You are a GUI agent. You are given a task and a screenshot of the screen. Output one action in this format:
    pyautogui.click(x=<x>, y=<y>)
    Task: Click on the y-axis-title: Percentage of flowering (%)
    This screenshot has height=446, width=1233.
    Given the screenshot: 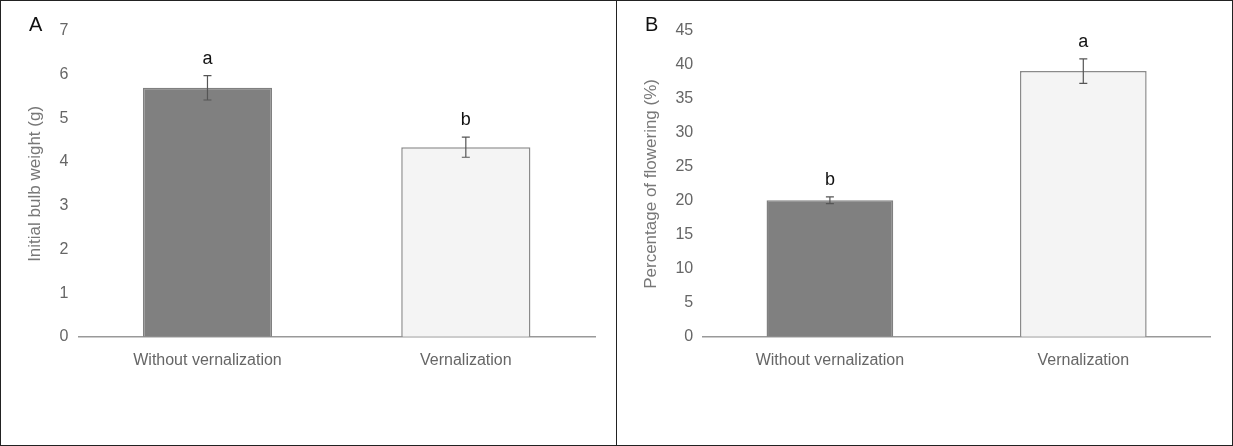 What is the action you would take?
    pyautogui.click(x=650, y=184)
    